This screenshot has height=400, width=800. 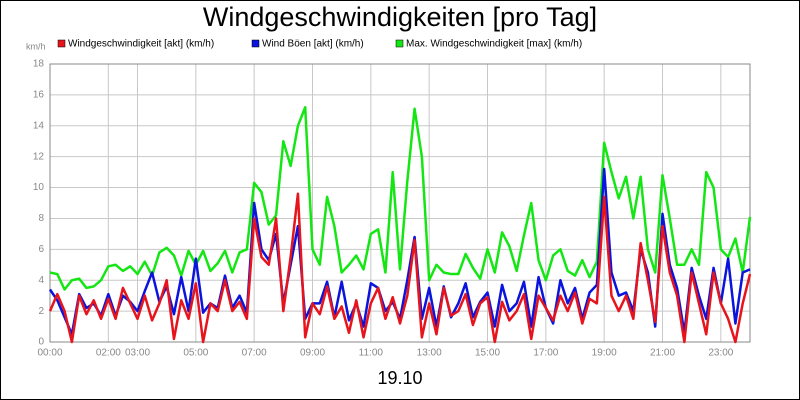 What do you see at coordinates (39, 125) in the screenshot?
I see `y-tick-label: 14` at bounding box center [39, 125].